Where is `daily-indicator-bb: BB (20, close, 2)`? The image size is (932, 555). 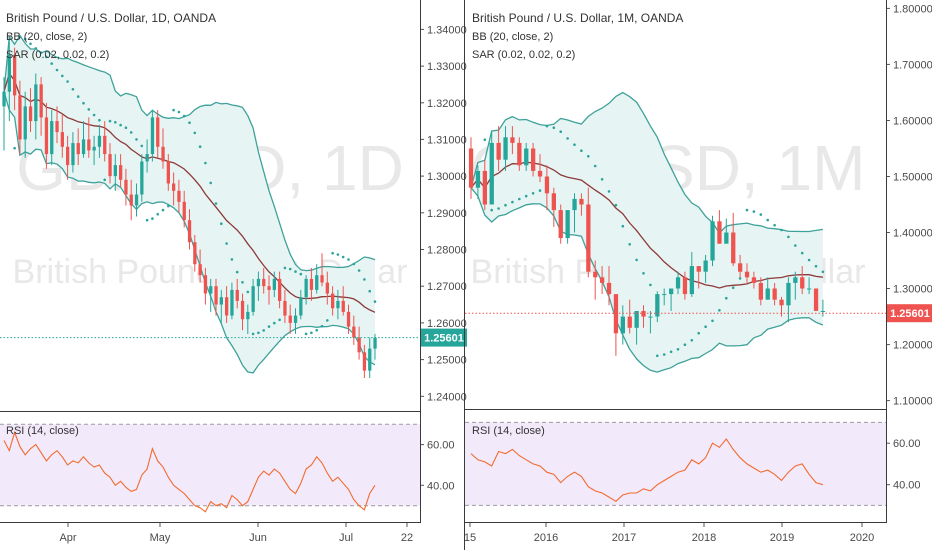
daily-indicator-bb: BB (20, close, 2) is located at coordinates (46, 37).